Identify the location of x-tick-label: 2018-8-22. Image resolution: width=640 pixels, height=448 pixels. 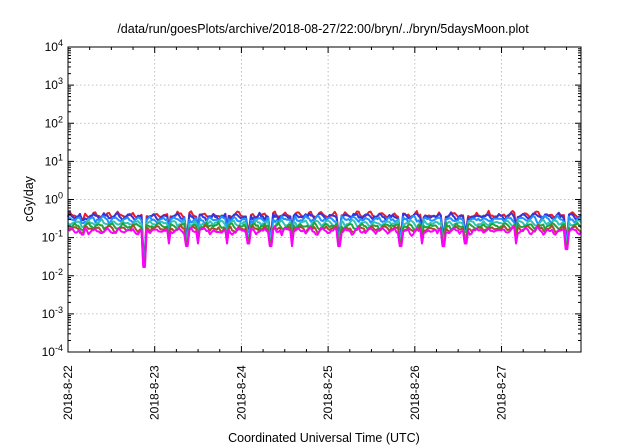
(68, 392).